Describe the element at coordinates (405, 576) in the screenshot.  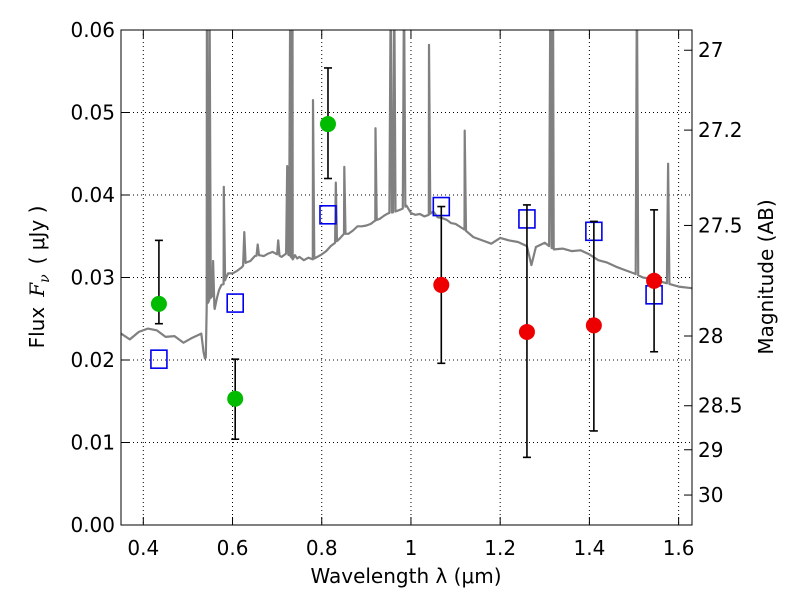
I see `x-axis-title: Wavelength λ (μm)` at that location.